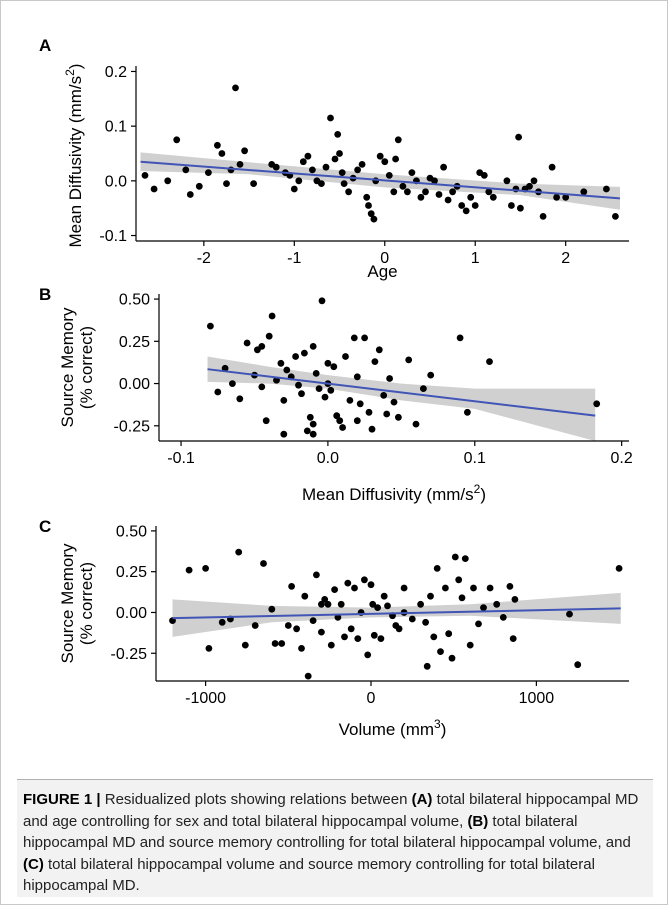 This screenshot has height=906, width=668. Describe the element at coordinates (113, 236) in the screenshot. I see `y-tick-label: -0.1` at that location.